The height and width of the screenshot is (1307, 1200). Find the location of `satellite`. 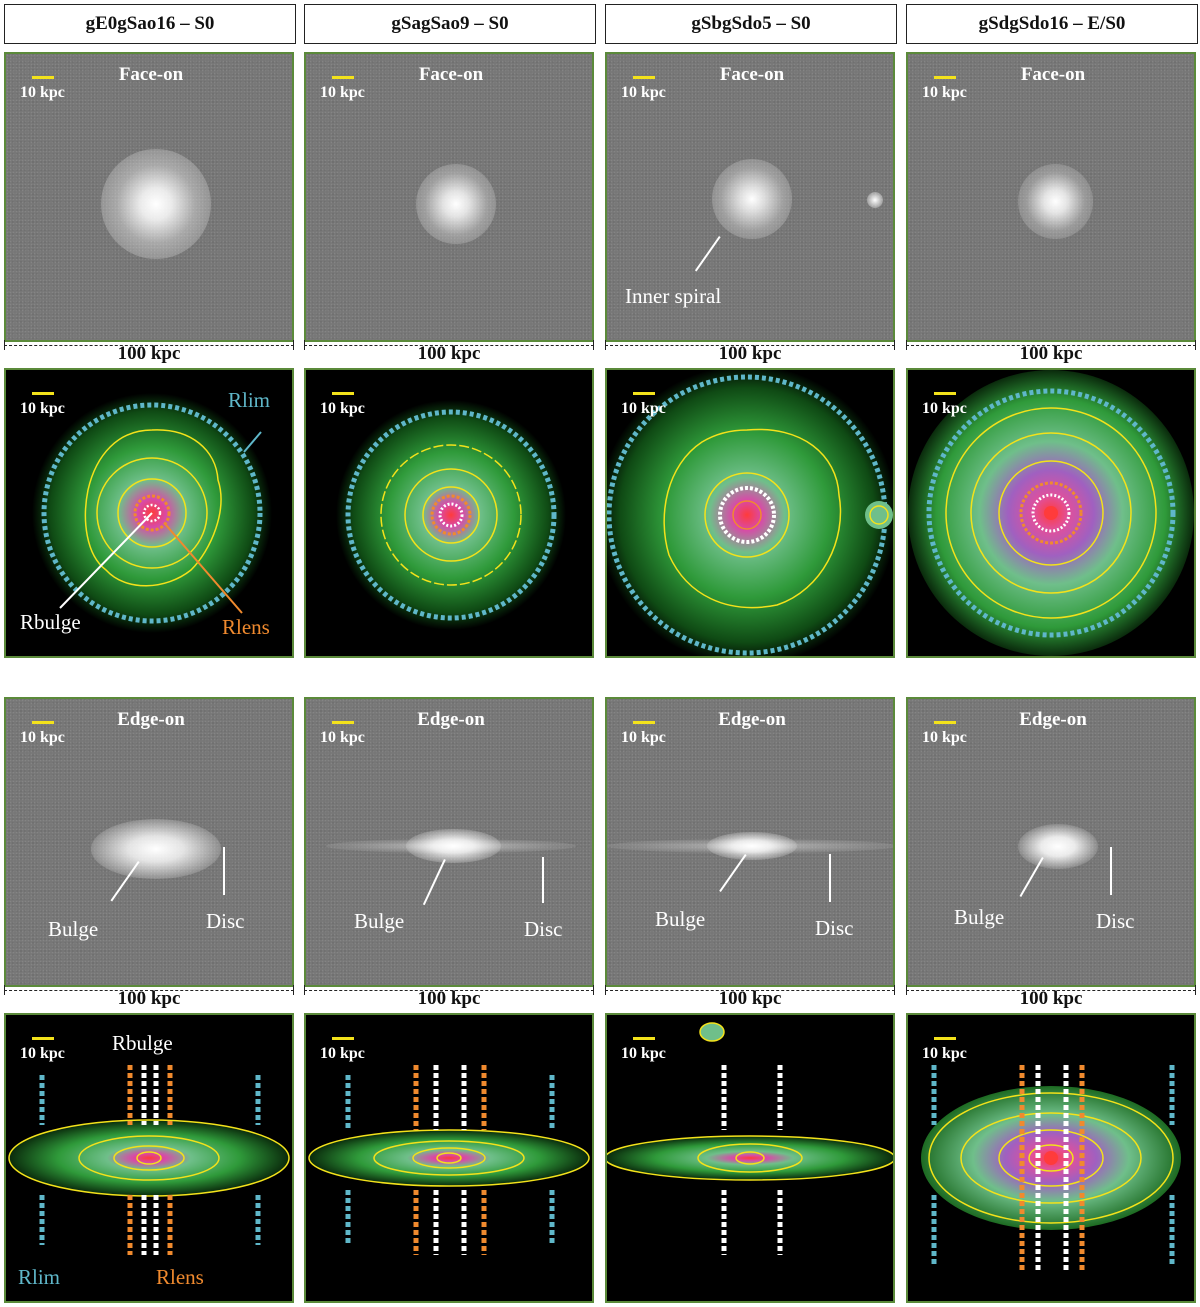

satellite is located at coordinates (875, 200).